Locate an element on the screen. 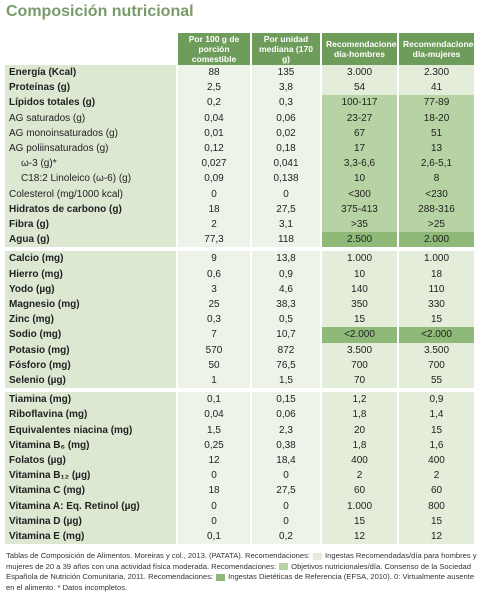  cell-value: 2,5 is located at coordinates (214, 88).